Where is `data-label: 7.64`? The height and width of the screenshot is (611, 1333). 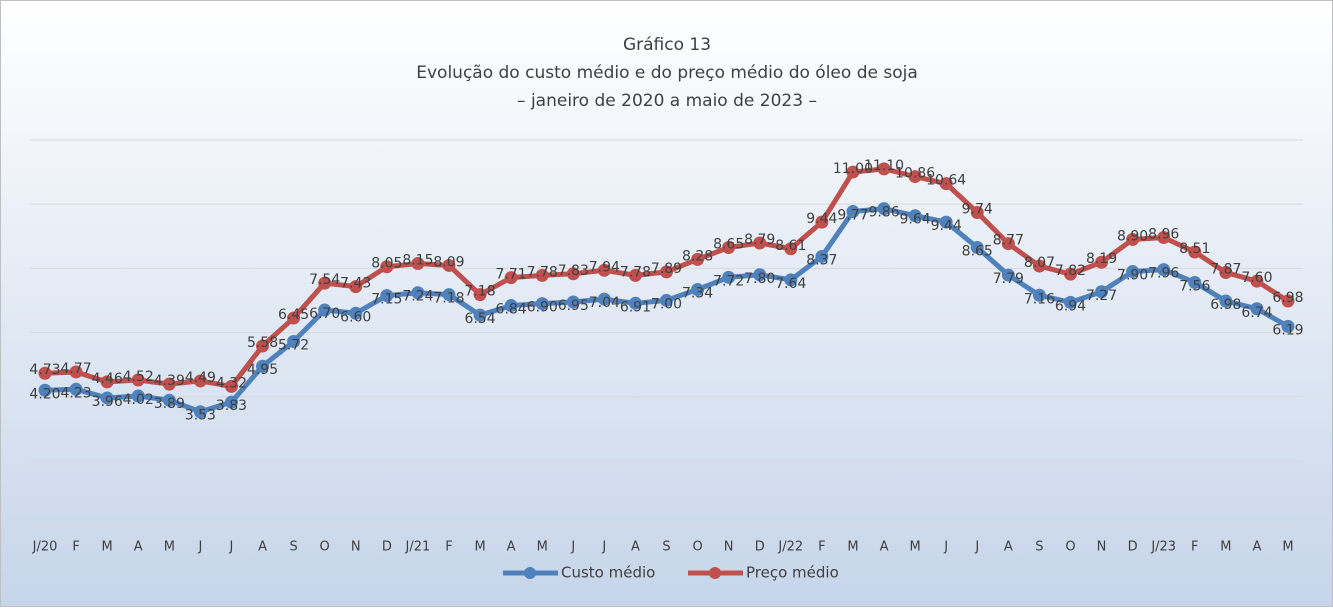 data-label: 7.64 is located at coordinates (790, 284).